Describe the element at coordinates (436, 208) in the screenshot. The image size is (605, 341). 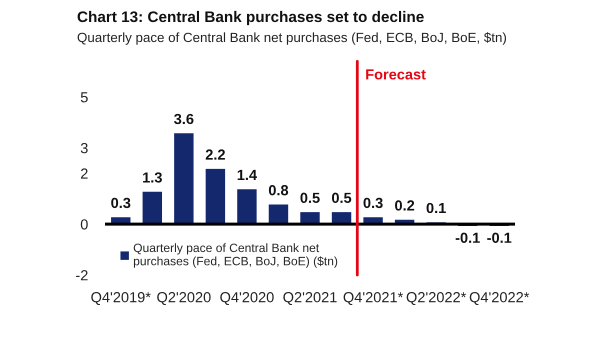
I see `data-label: 0.1` at that location.